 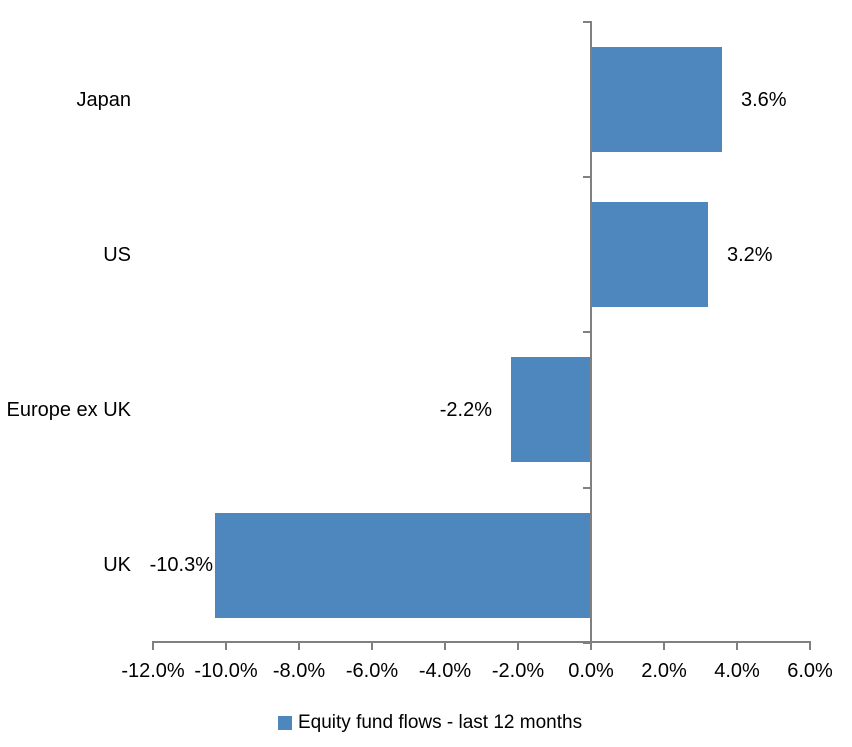 I want to click on legend: Equity fund flows - last 12 months, so click(x=430, y=723).